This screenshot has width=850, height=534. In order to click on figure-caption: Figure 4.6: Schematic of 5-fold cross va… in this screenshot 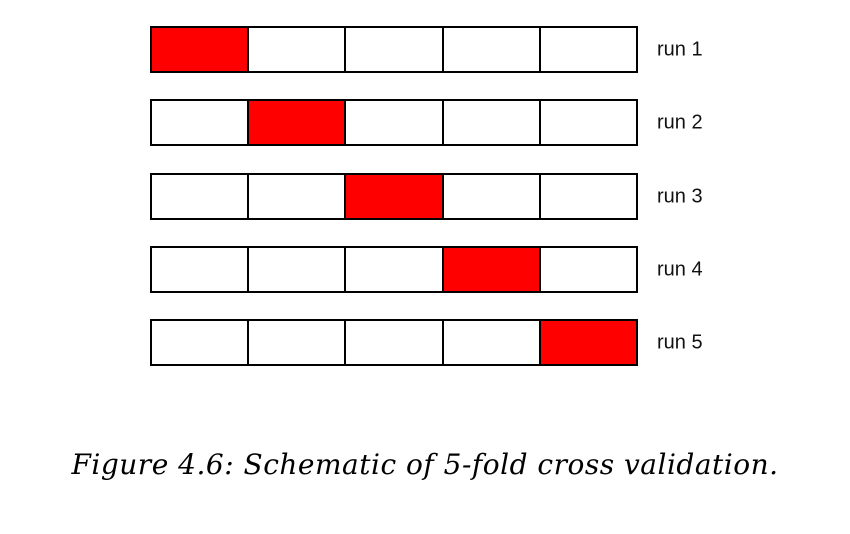, I will do `click(425, 464)`.